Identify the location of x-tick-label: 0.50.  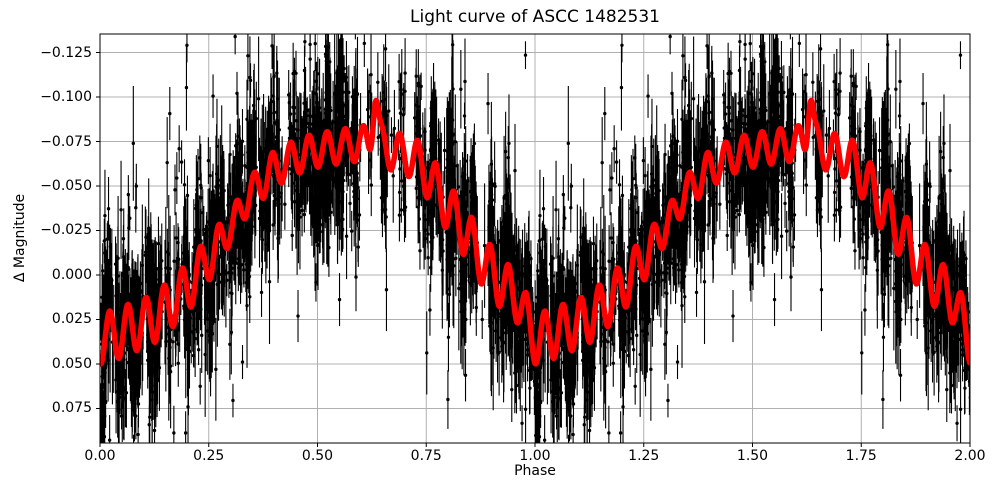
(317, 456).